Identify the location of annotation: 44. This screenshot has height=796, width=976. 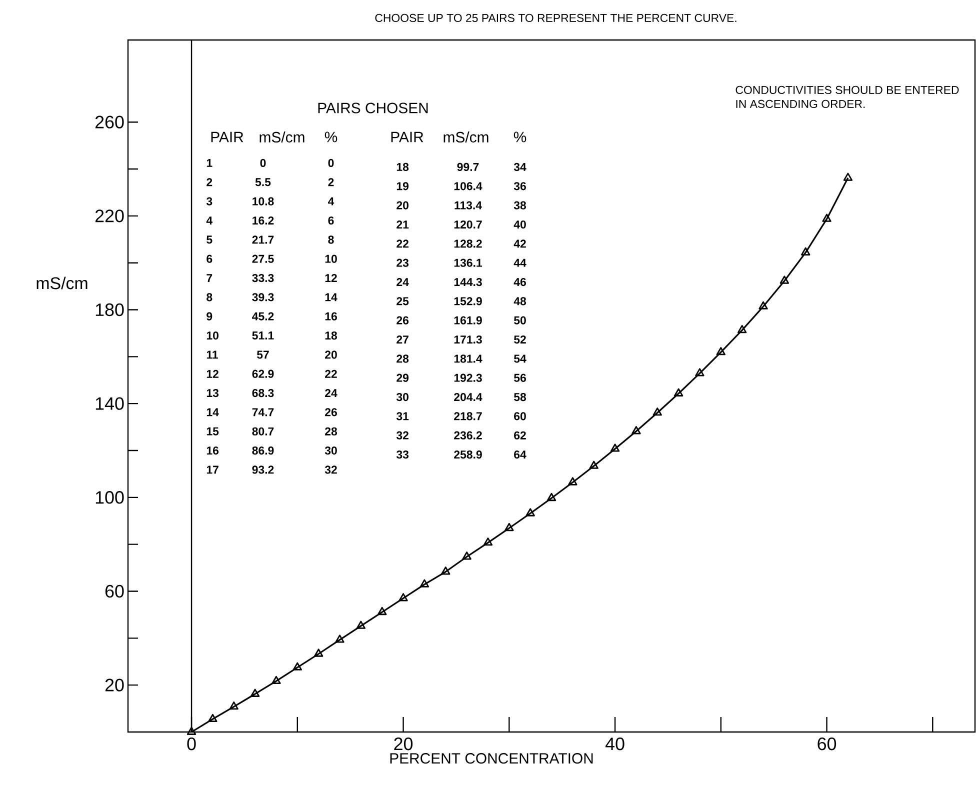
(520, 262).